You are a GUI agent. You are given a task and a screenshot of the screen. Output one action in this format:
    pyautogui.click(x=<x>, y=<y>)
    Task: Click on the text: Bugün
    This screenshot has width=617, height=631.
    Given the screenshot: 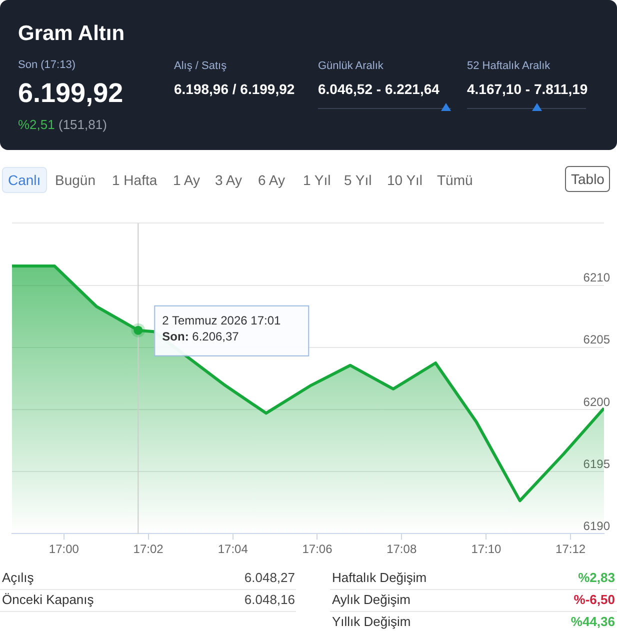 What is the action you would take?
    pyautogui.click(x=75, y=180)
    